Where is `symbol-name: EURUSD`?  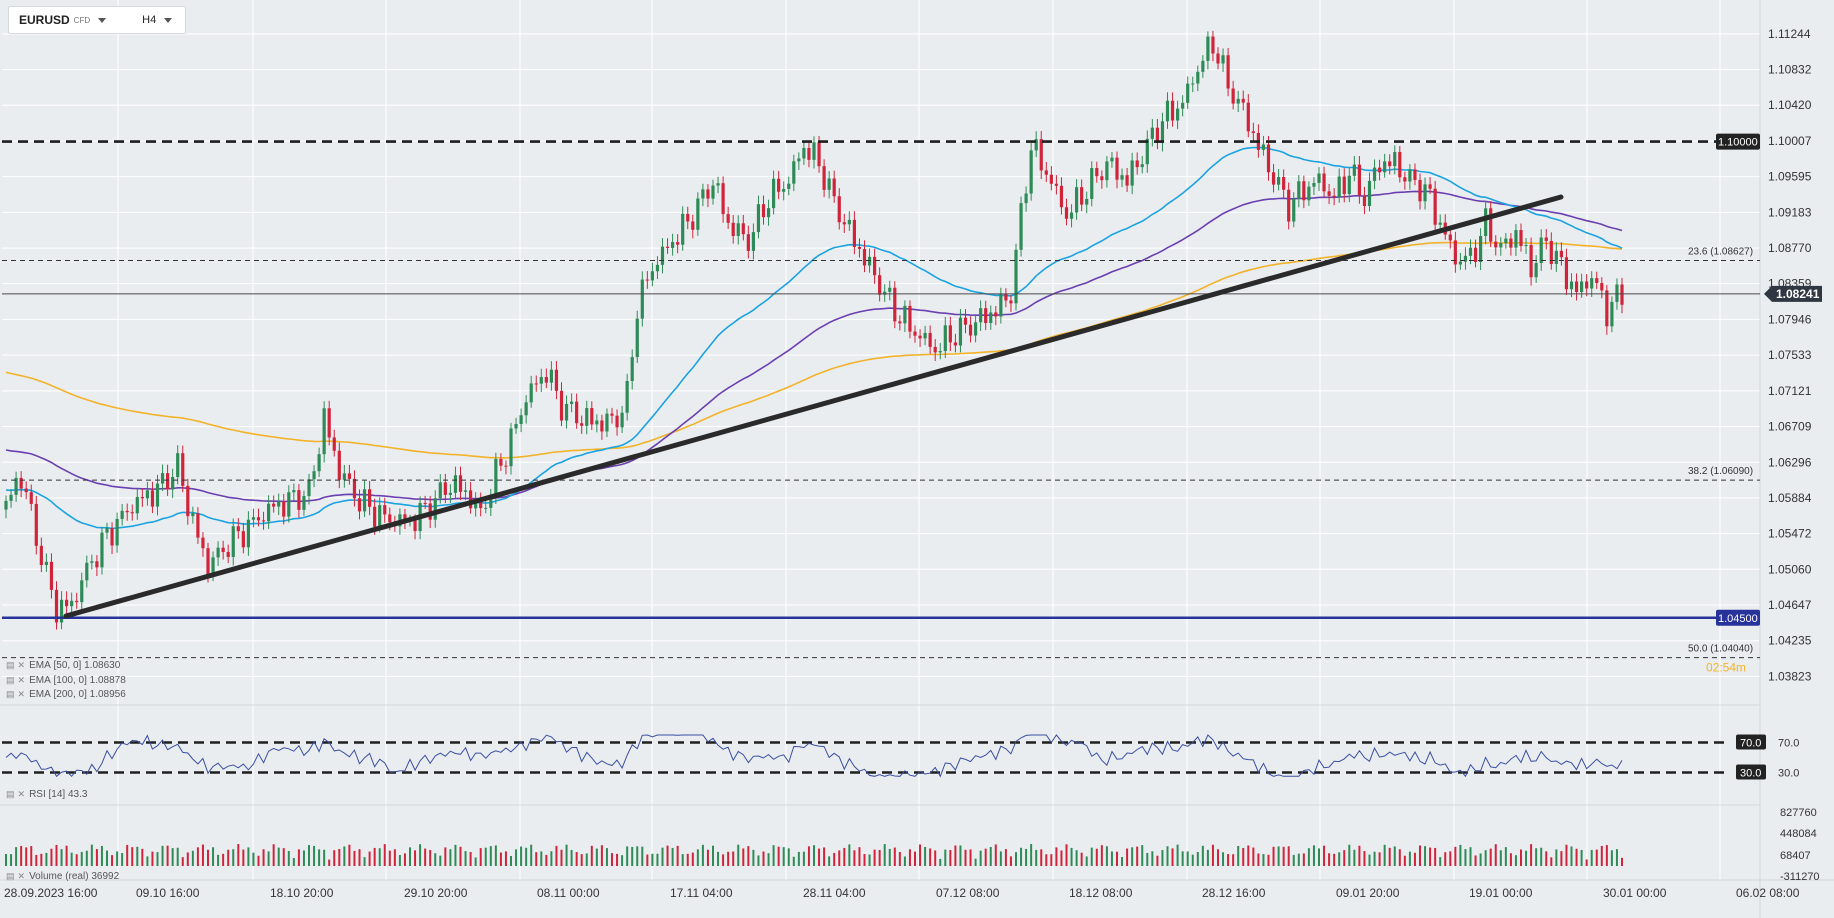
symbol-name: EURUSD is located at coordinates (44, 20).